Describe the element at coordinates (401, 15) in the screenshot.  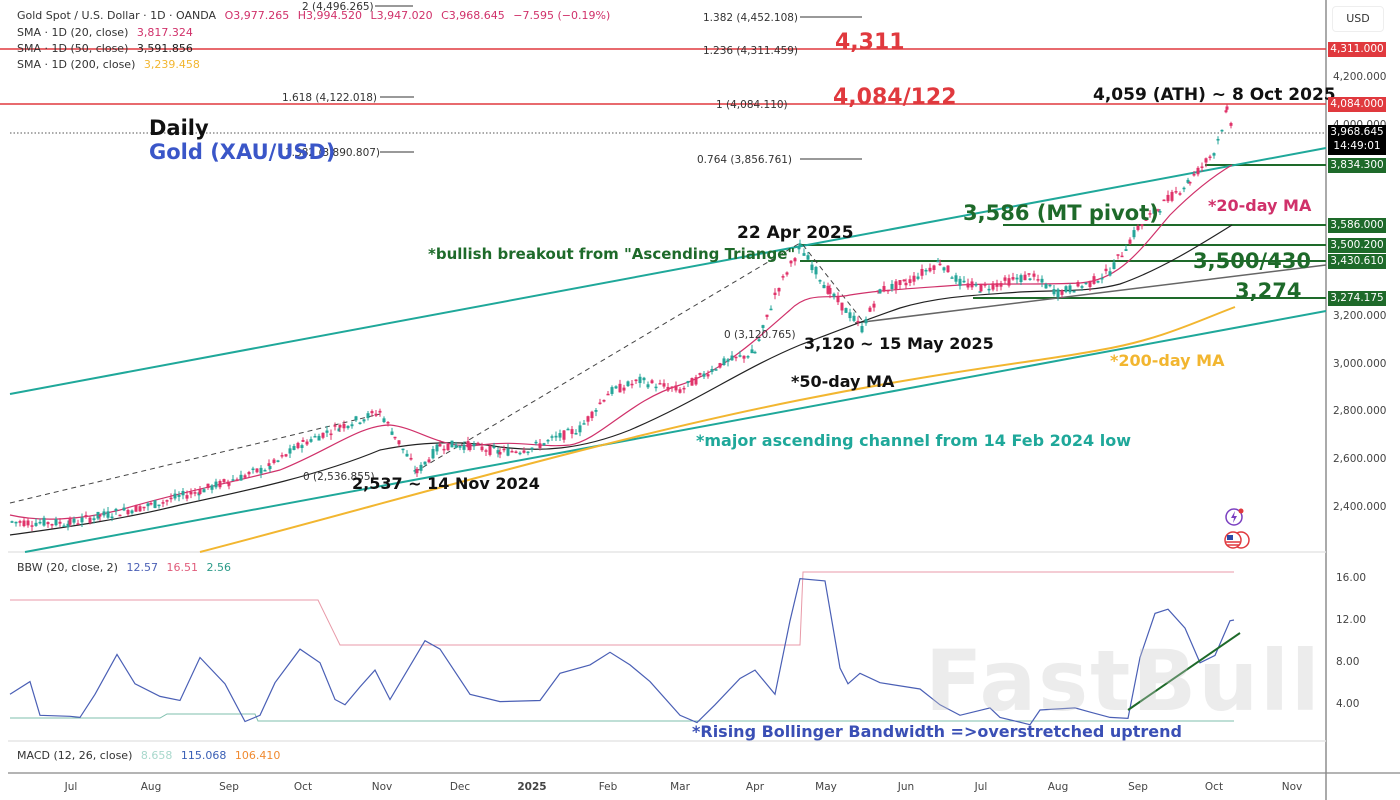
I see `ohlc-low: L3,947.020` at that location.